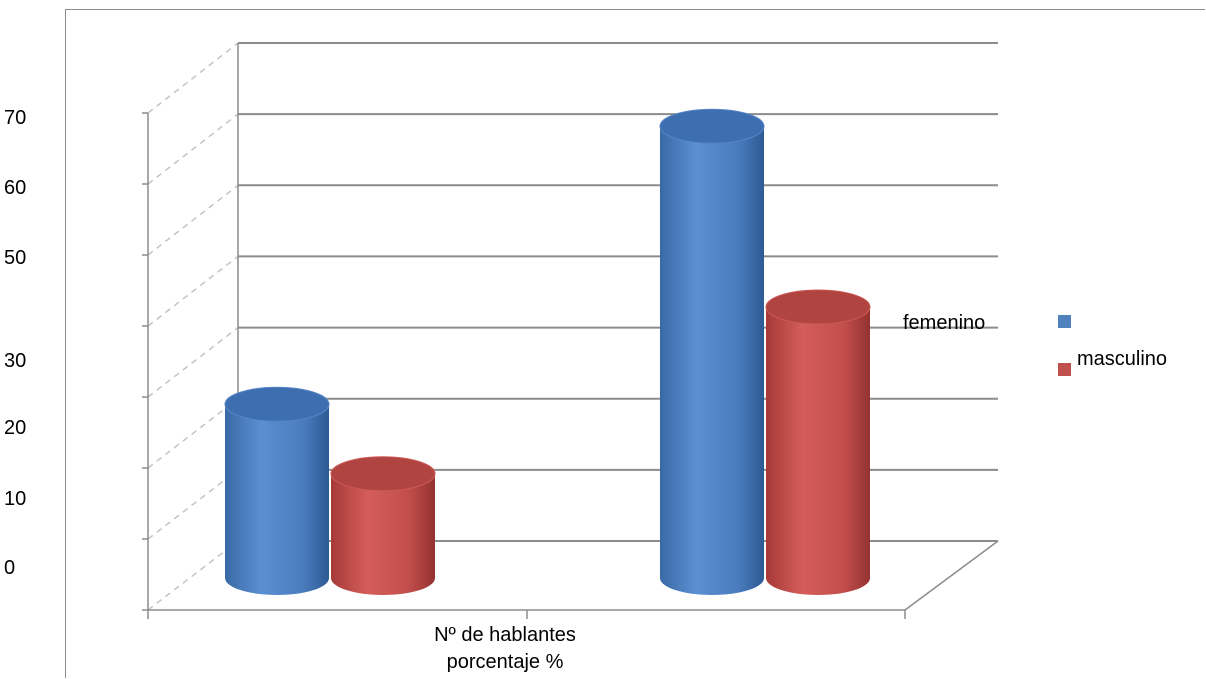  What do you see at coordinates (10, 568) in the screenshot?
I see `y-tick-label: 0` at bounding box center [10, 568].